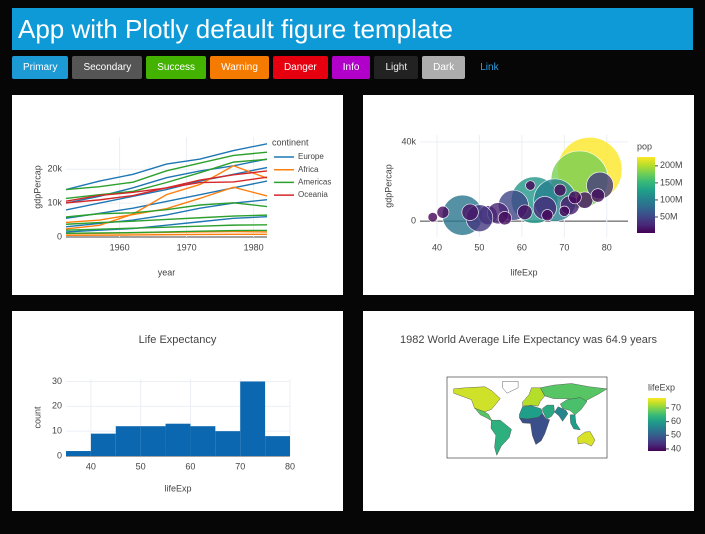  Describe the element at coordinates (489, 67) in the screenshot. I see `link: Link` at that location.